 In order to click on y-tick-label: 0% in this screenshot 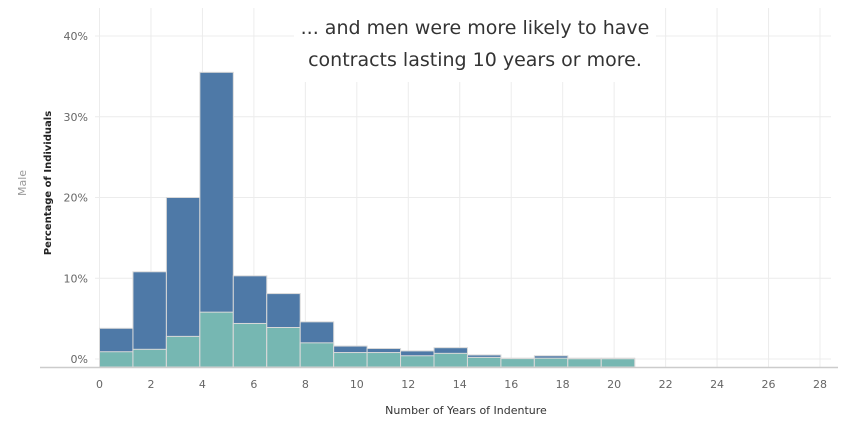, I will do `click(79, 359)`.